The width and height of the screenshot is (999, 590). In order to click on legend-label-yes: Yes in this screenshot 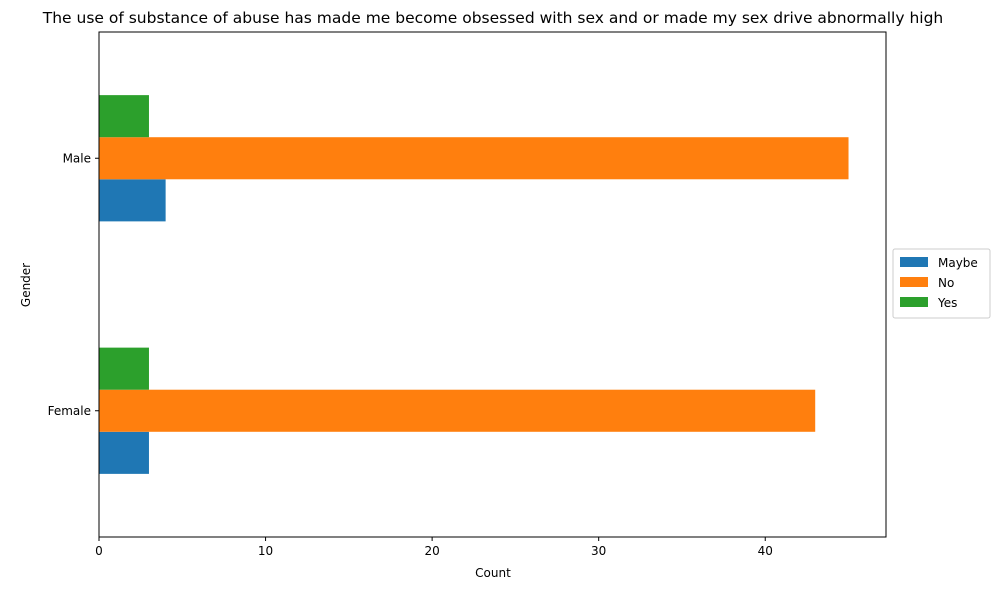, I will do `click(947, 303)`.